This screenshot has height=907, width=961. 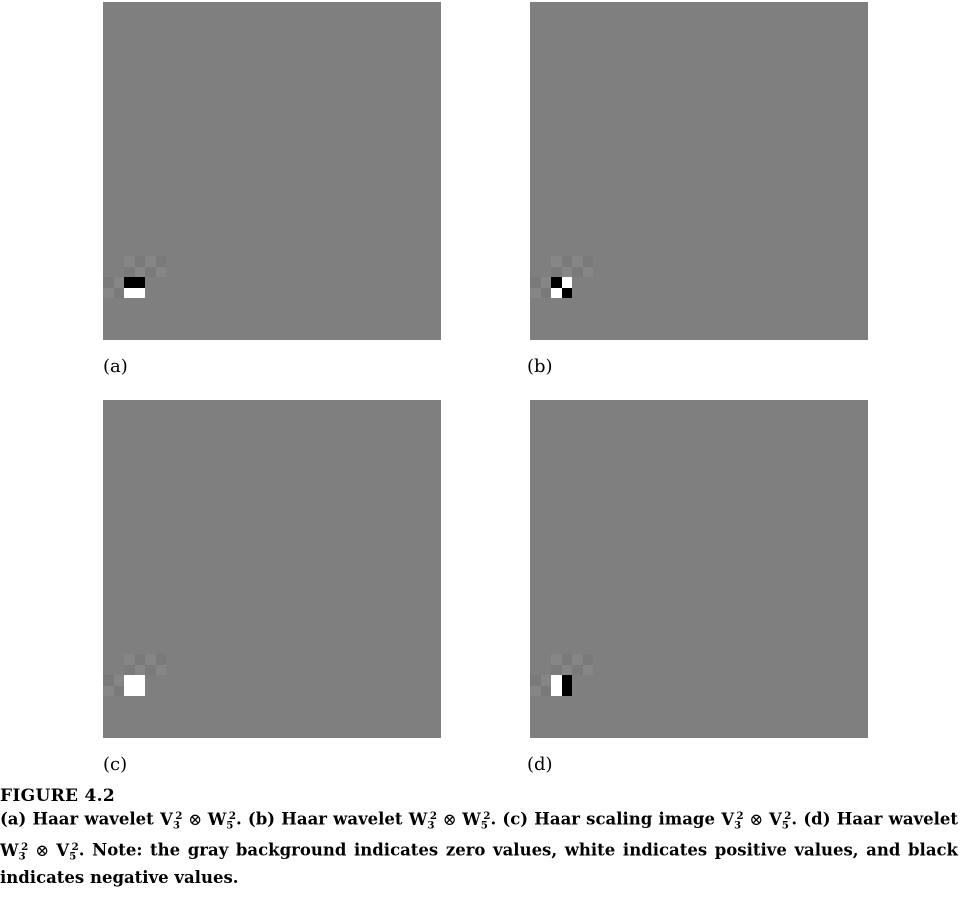 What do you see at coordinates (608, 819) in the screenshot?
I see `caption-c-label: (c) Haar scaling image` at bounding box center [608, 819].